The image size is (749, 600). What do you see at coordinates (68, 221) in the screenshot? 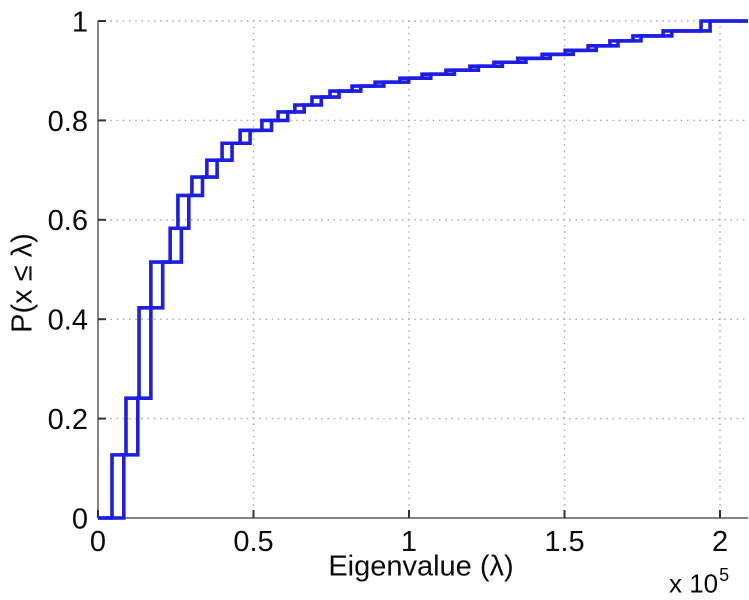
I see `y-tick-label: 0.6` at bounding box center [68, 221].